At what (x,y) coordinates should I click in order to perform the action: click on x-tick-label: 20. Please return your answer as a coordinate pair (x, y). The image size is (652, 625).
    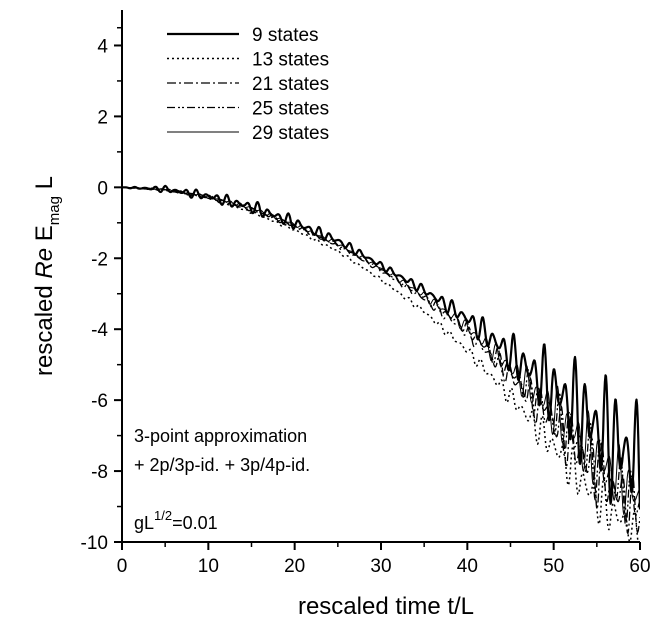
    Looking at the image, I should click on (294, 566).